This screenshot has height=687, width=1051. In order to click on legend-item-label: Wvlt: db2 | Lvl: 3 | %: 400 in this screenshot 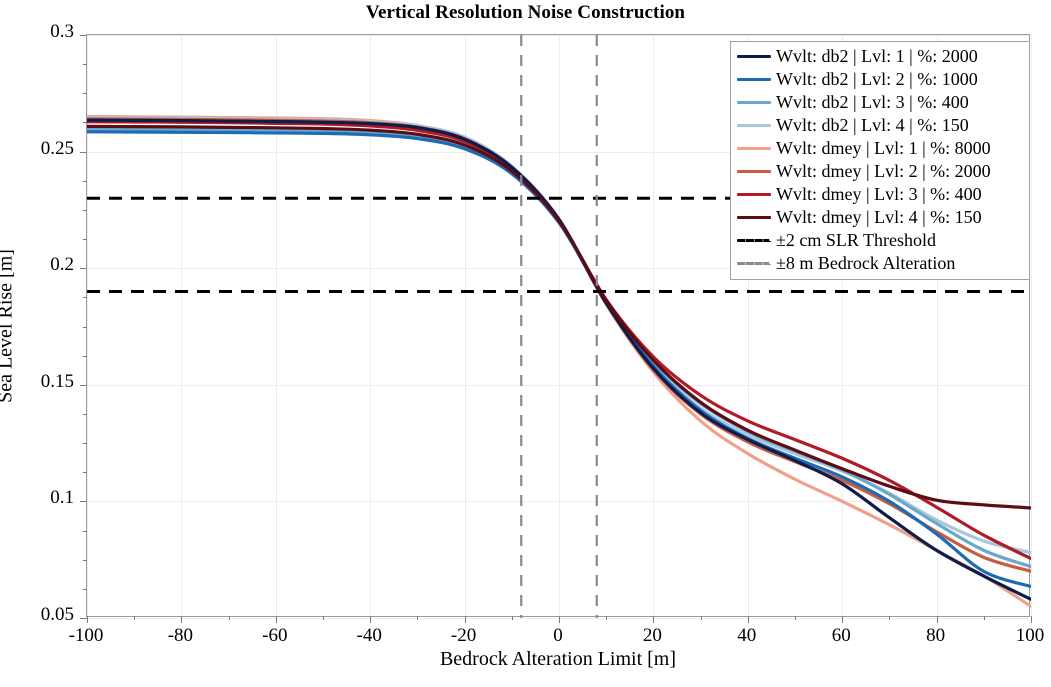, I will do `click(872, 102)`.